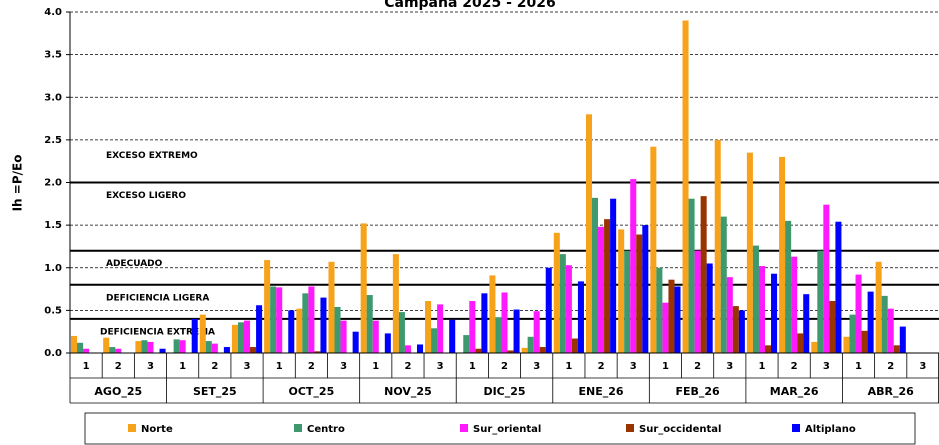  I want to click on y-tick-label: 2.0, so click(53, 183).